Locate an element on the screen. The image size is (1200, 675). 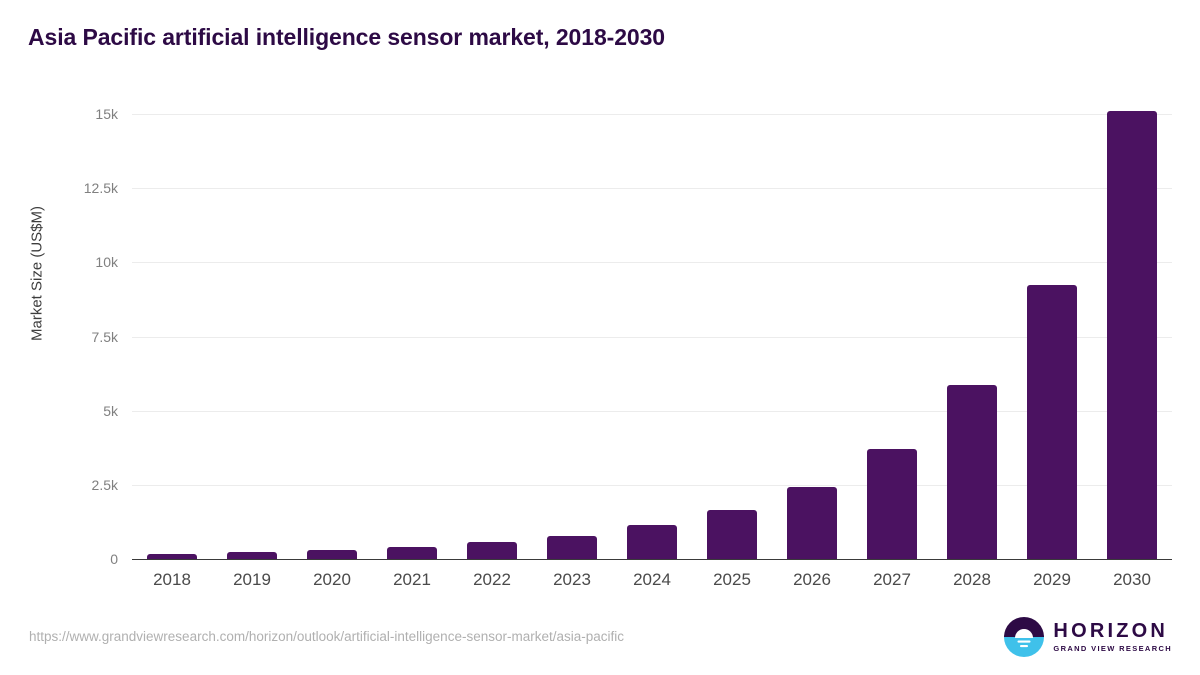
logo-text: HORIZON GRAND VIEW RESEARCH is located at coordinates (1112, 637).